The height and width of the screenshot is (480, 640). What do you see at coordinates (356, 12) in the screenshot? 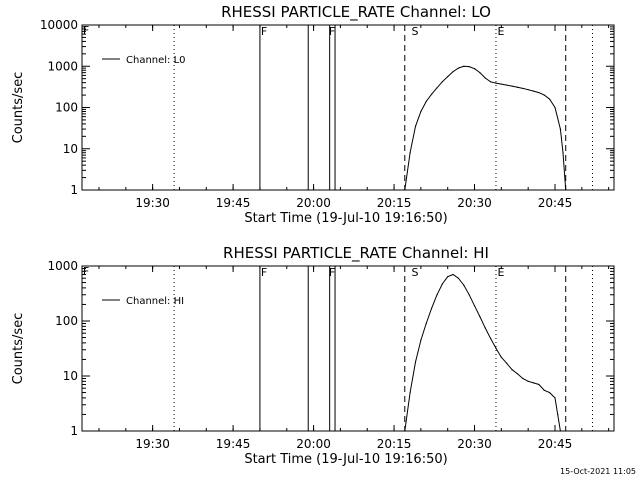
I see `chart-title: RHESSI PARTICLE_RATE Channel: LO` at bounding box center [356, 12].